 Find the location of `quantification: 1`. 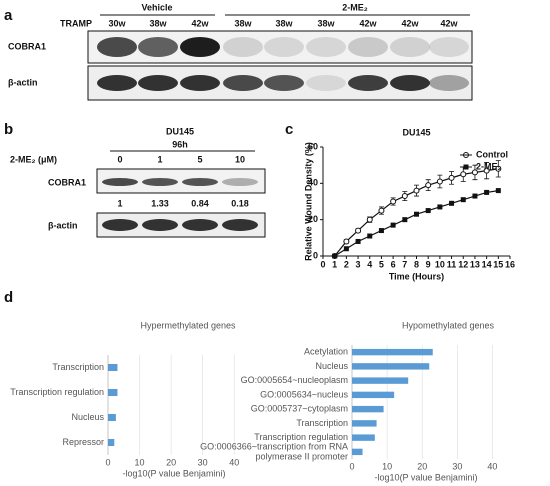

quantification: 1 is located at coordinates (119, 203).